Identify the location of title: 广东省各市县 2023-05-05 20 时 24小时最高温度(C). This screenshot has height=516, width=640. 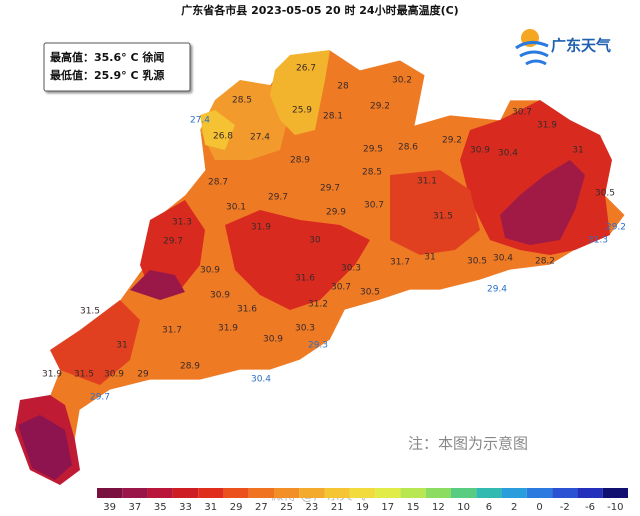
(319, 10).